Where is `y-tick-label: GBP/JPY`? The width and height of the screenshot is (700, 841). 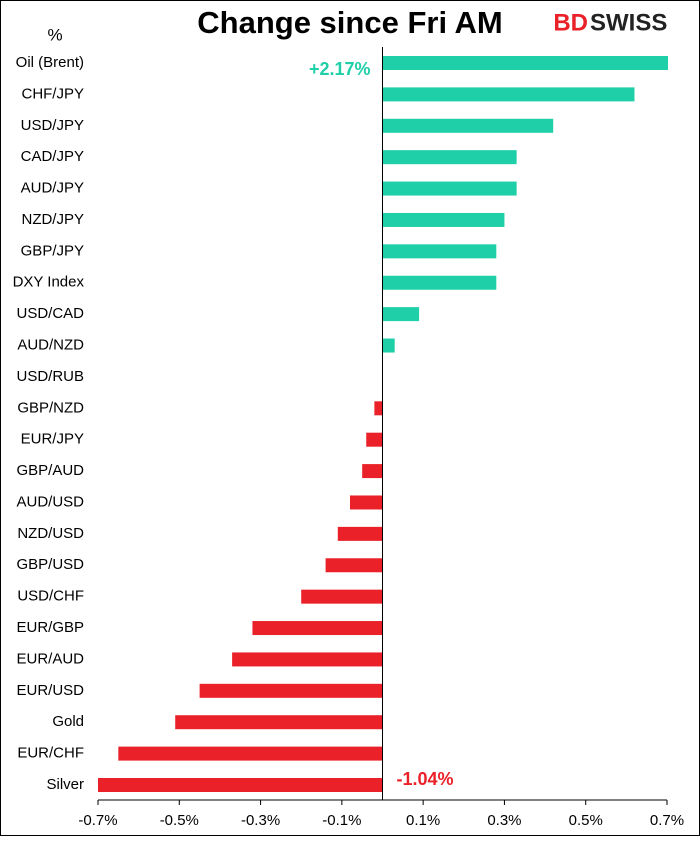
y-tick-label: GBP/JPY is located at coordinates (52, 250).